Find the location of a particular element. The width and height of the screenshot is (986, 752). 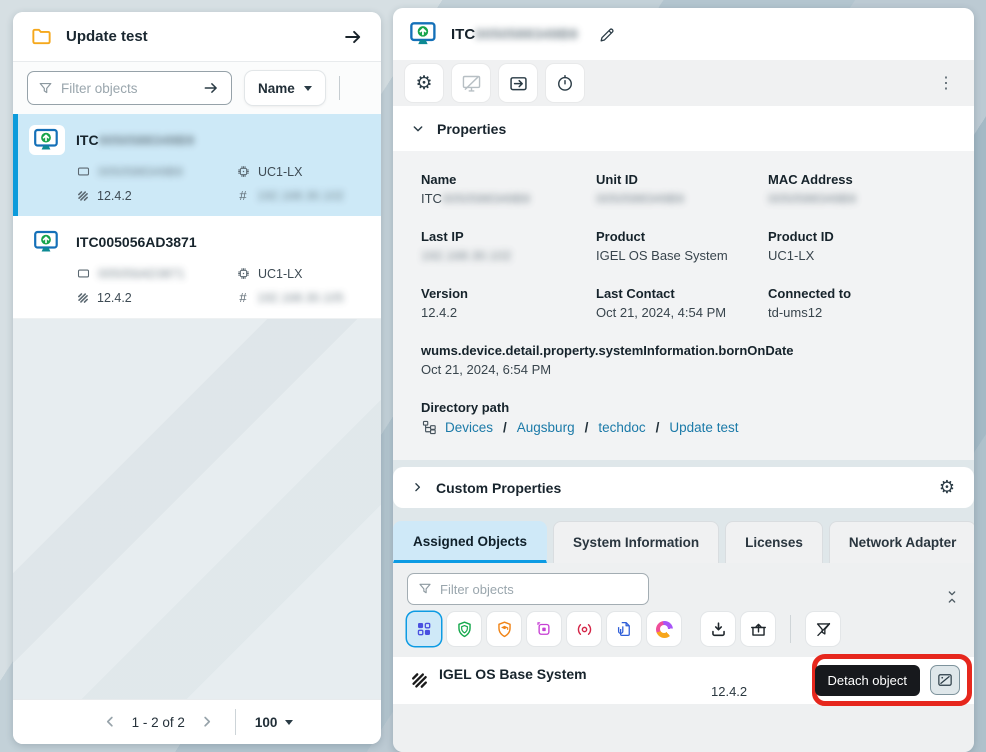

move-device-button is located at coordinates (518, 83).